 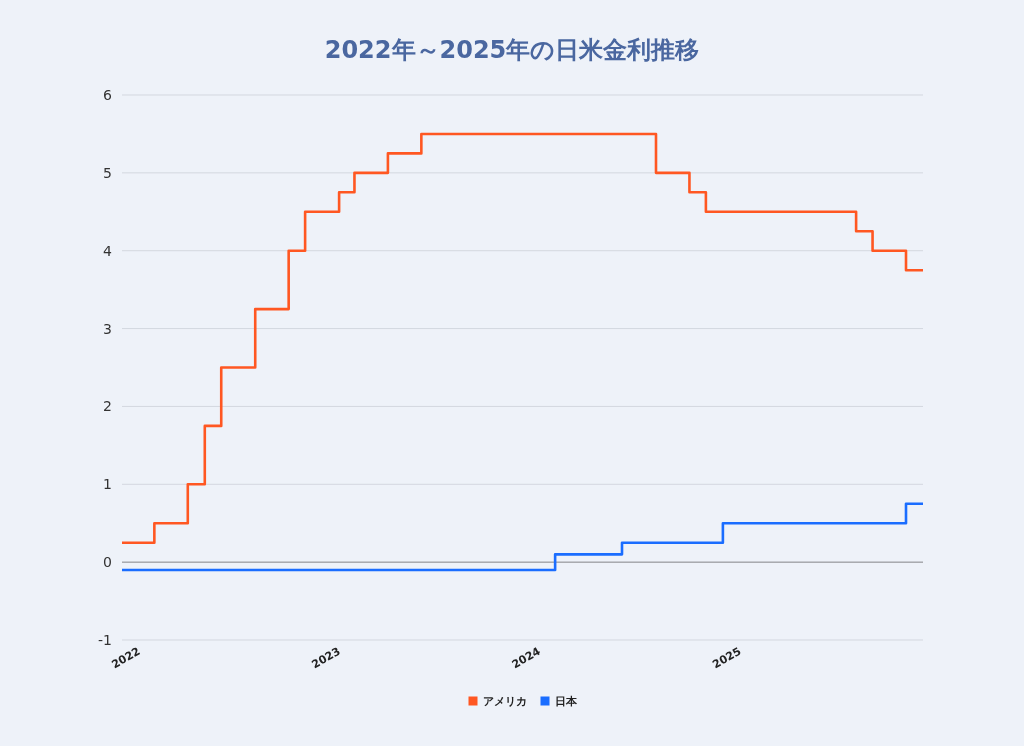 What do you see at coordinates (504, 701) in the screenshot?
I see `legend-label: アメリカ` at bounding box center [504, 701].